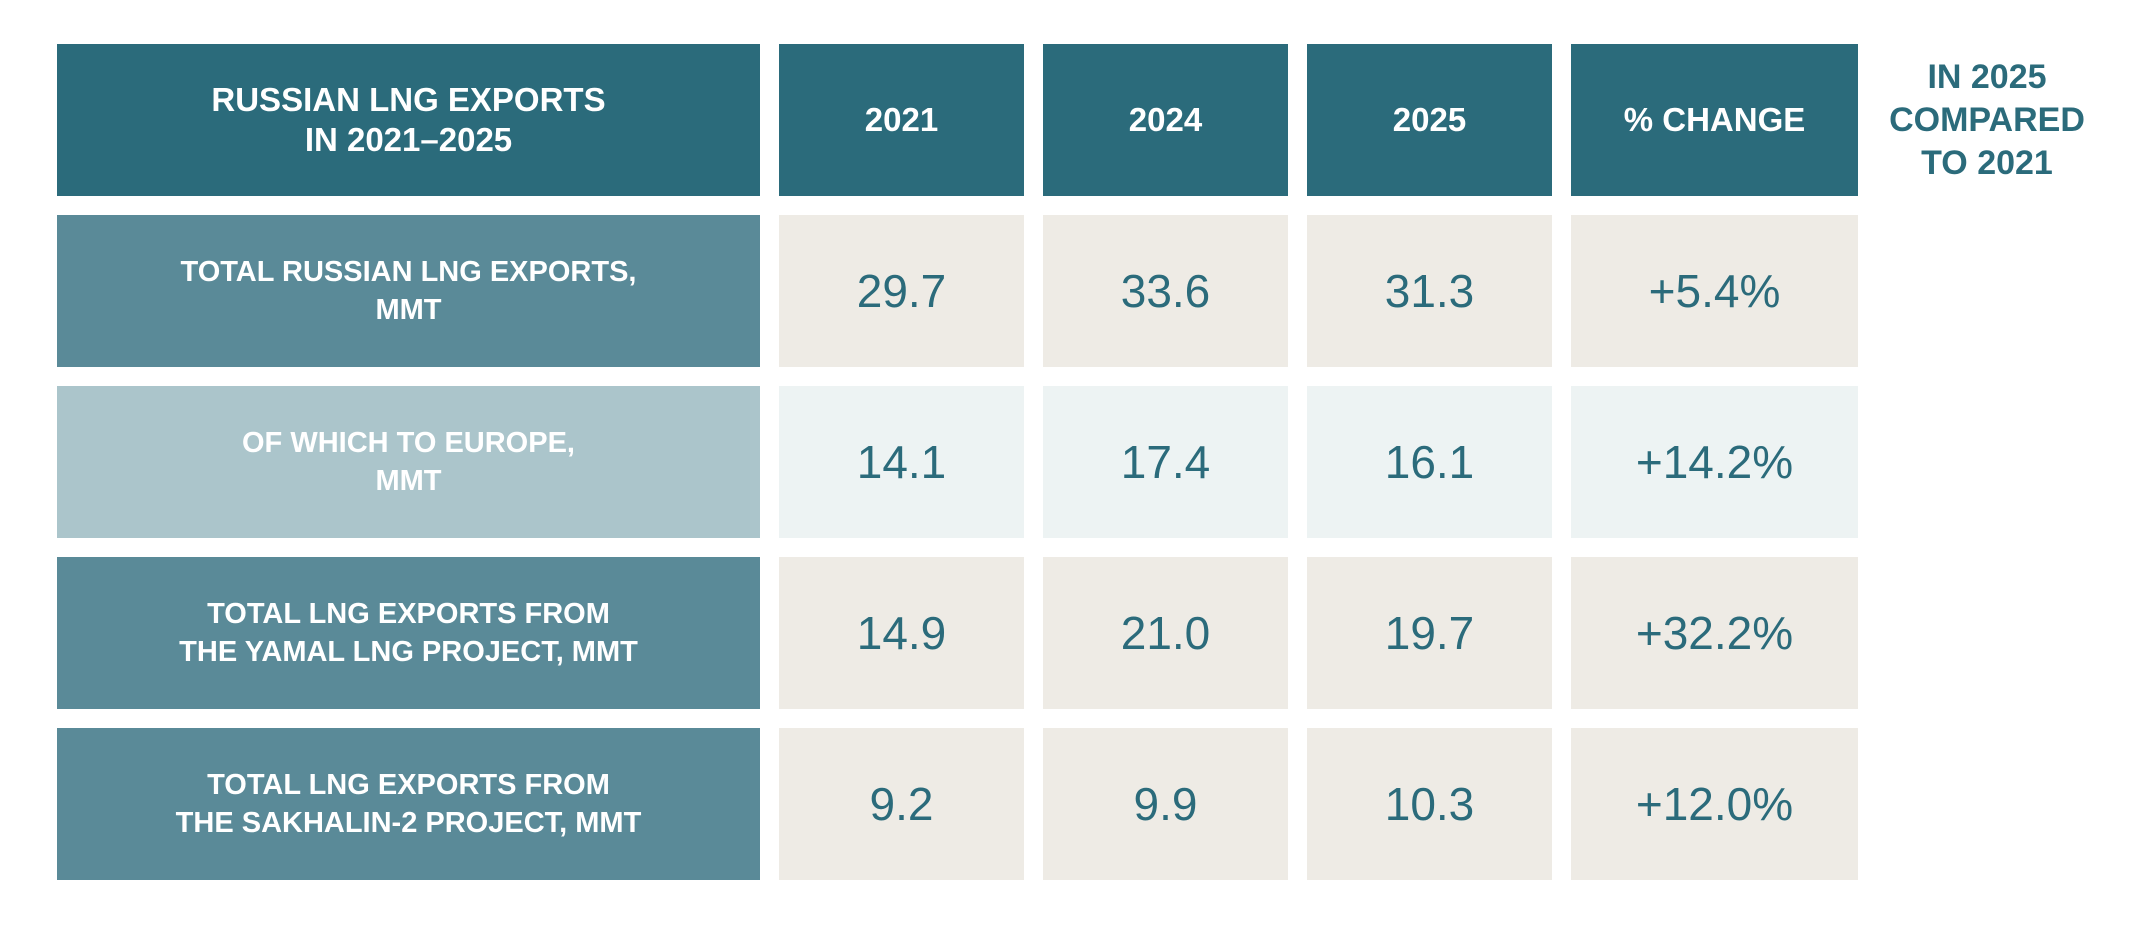 The width and height of the screenshot is (2144, 928). Describe the element at coordinates (1165, 633) in the screenshot. I see `cell-yamal-2024: 21.0` at that location.